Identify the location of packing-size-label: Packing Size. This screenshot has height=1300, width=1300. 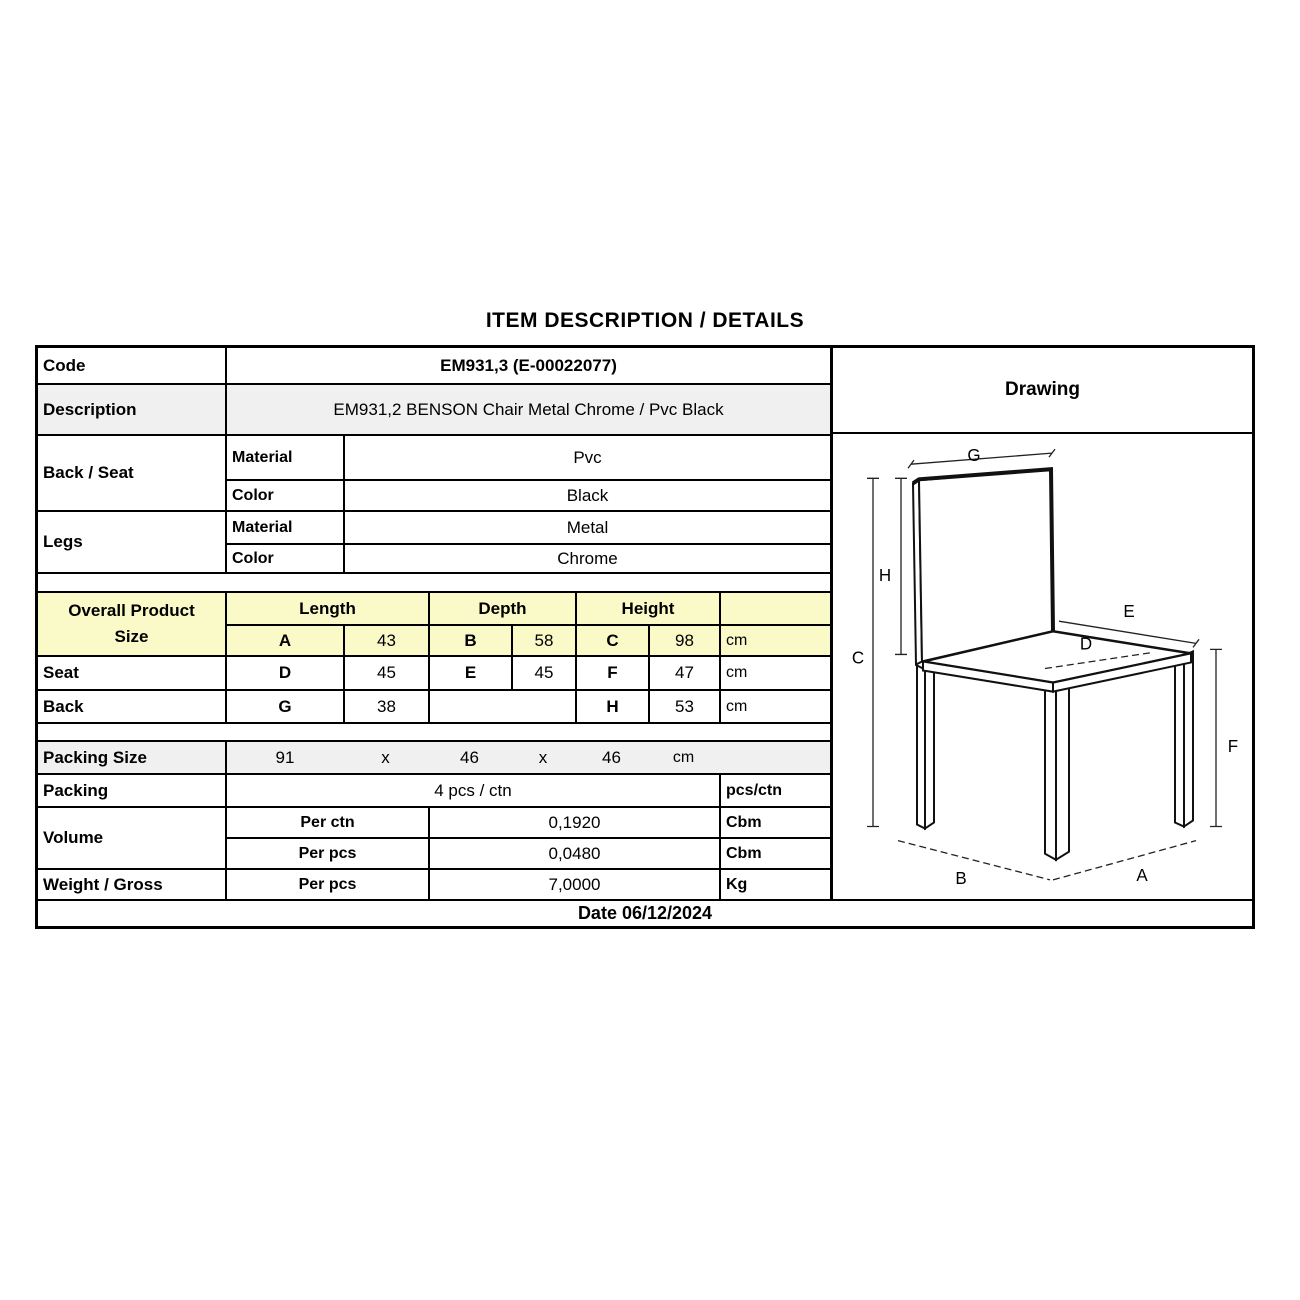
(95, 757).